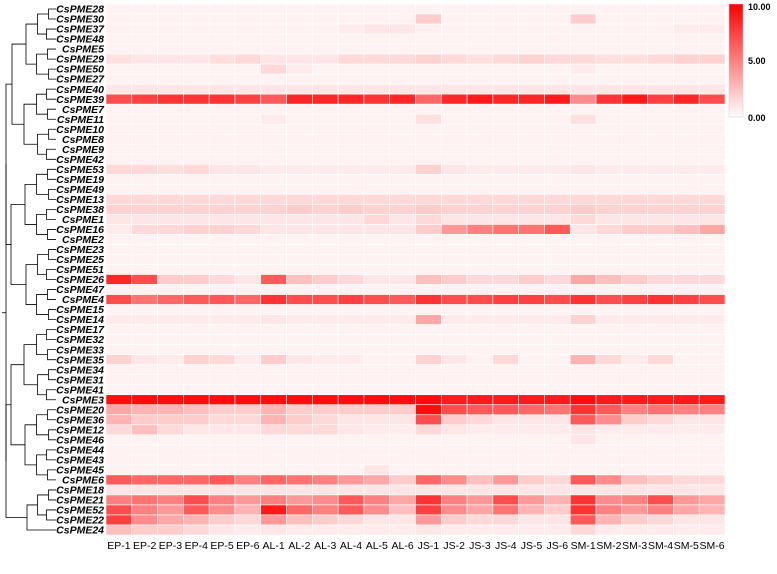 The height and width of the screenshot is (574, 777). Describe the element at coordinates (403, 546) in the screenshot. I see `column-label: AL-6` at that location.